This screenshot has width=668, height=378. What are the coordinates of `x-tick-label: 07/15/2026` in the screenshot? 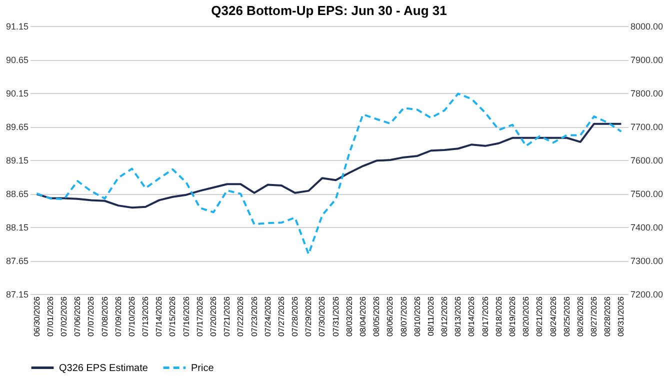 It's located at (173, 316).